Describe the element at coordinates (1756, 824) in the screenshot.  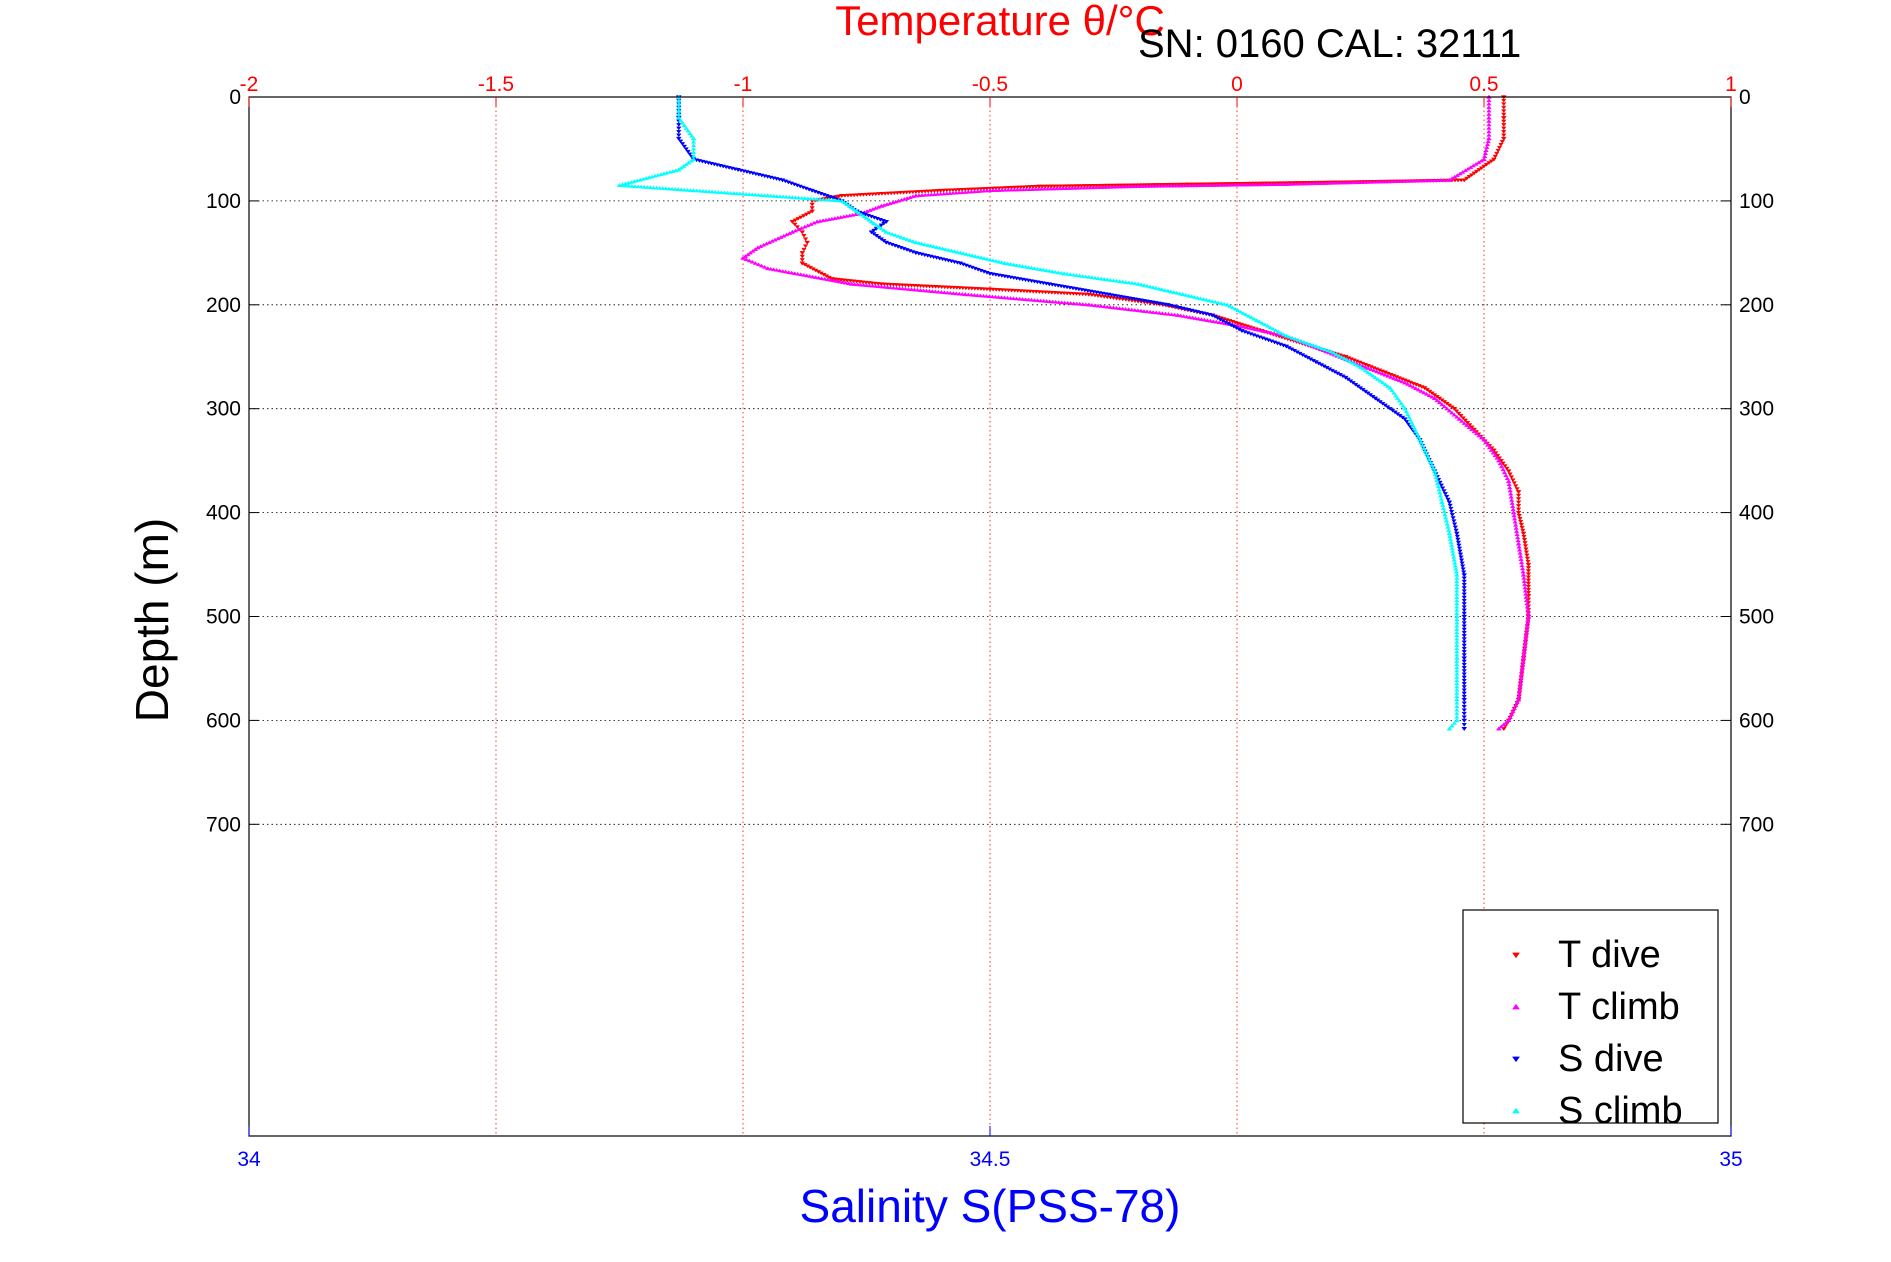
I see `tick-label-depth-right: 700` at that location.